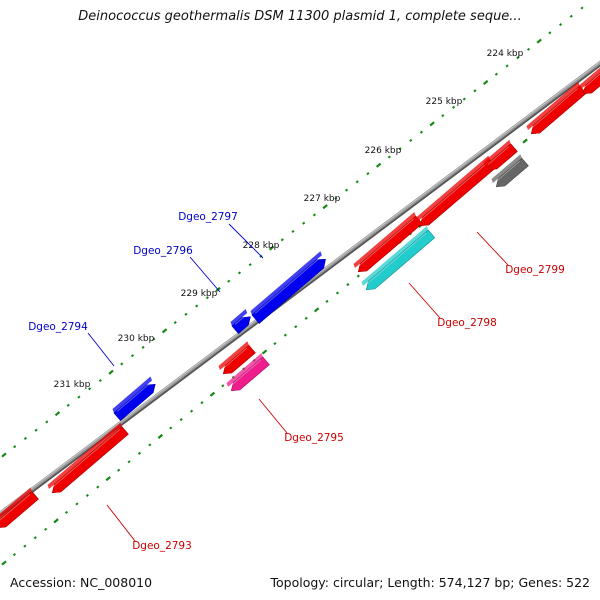  I want to click on gene-dgeo-2799a, so click(456, 191).